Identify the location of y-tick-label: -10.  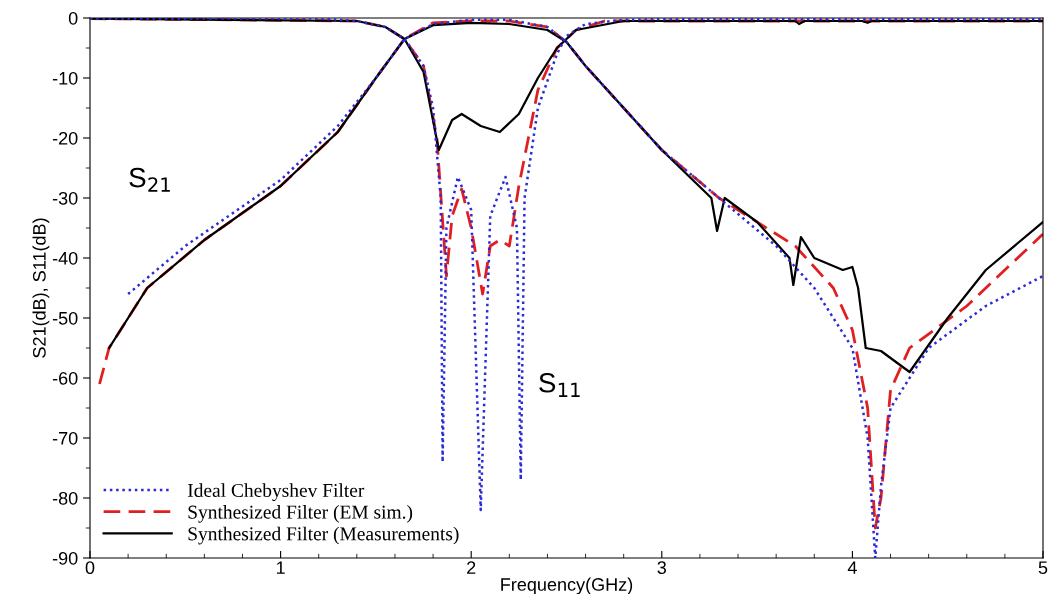
(65, 78).